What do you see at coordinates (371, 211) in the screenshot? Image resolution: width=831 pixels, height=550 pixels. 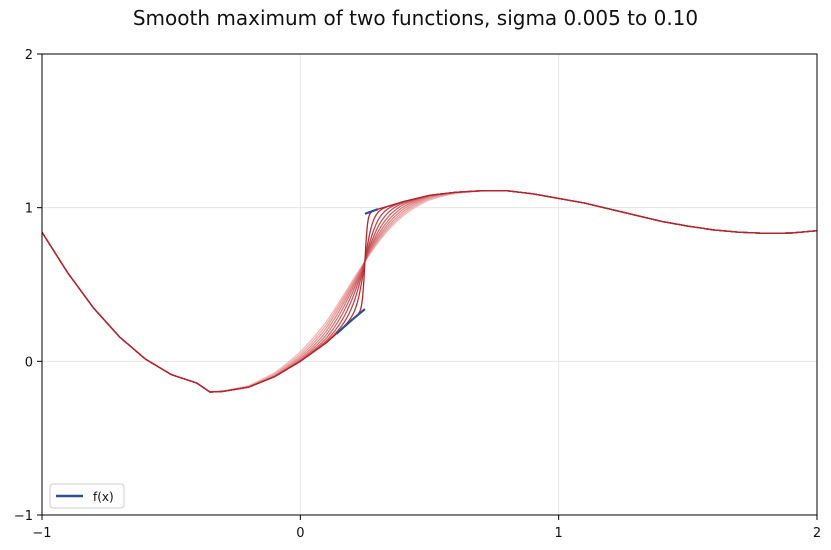 I see `fx-right-branch` at bounding box center [371, 211].